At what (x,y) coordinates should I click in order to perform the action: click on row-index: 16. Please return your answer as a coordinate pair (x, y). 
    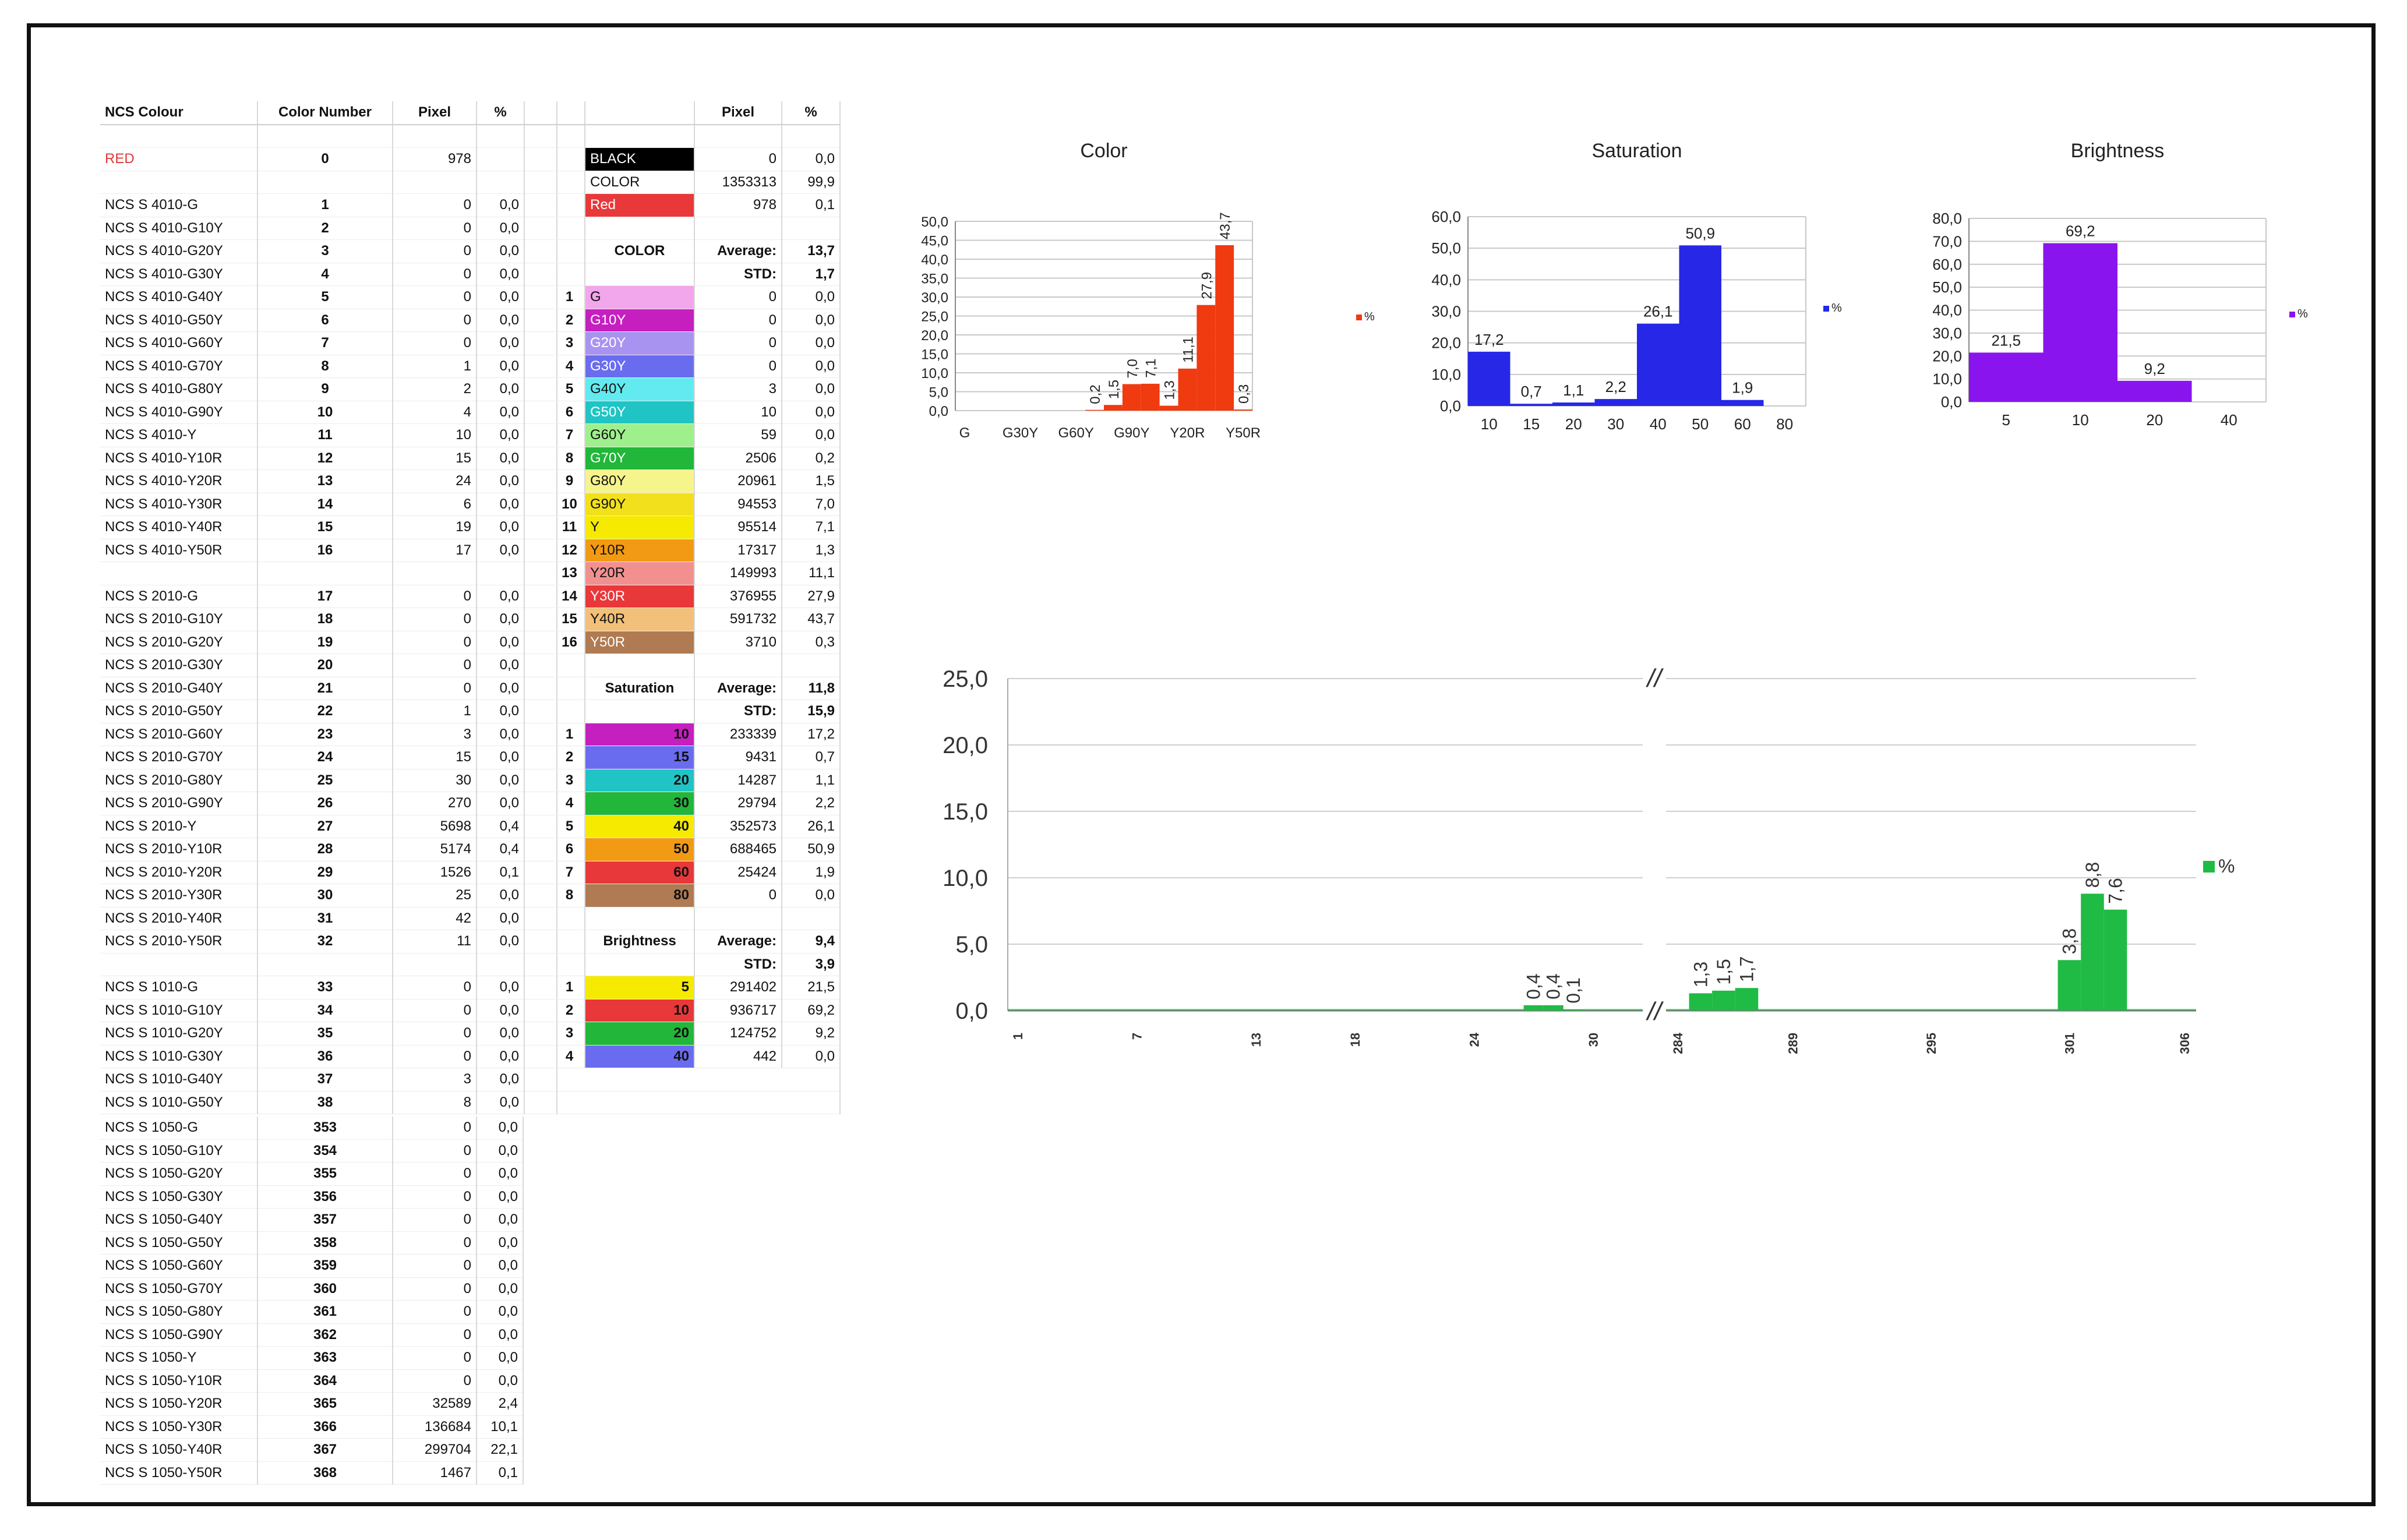
    Looking at the image, I should click on (570, 642).